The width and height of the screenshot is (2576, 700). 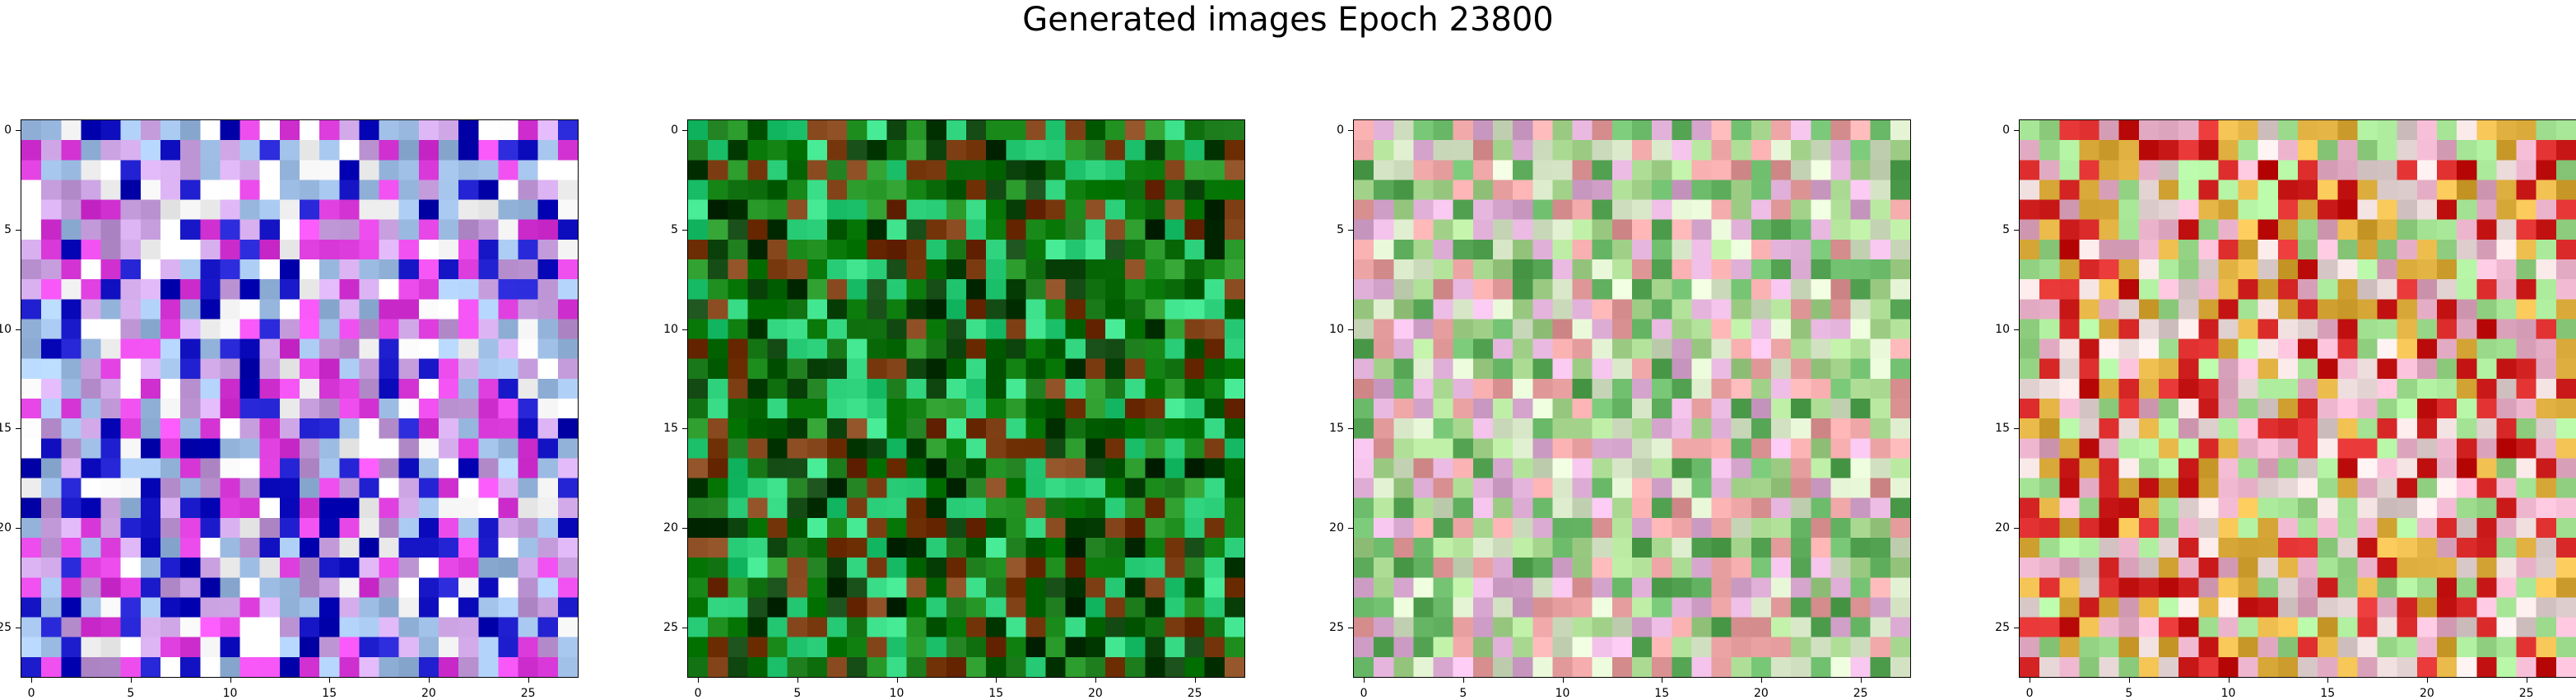 What do you see at coordinates (1288, 20) in the screenshot?
I see `figure-title: Generated images Epoch 23800` at bounding box center [1288, 20].